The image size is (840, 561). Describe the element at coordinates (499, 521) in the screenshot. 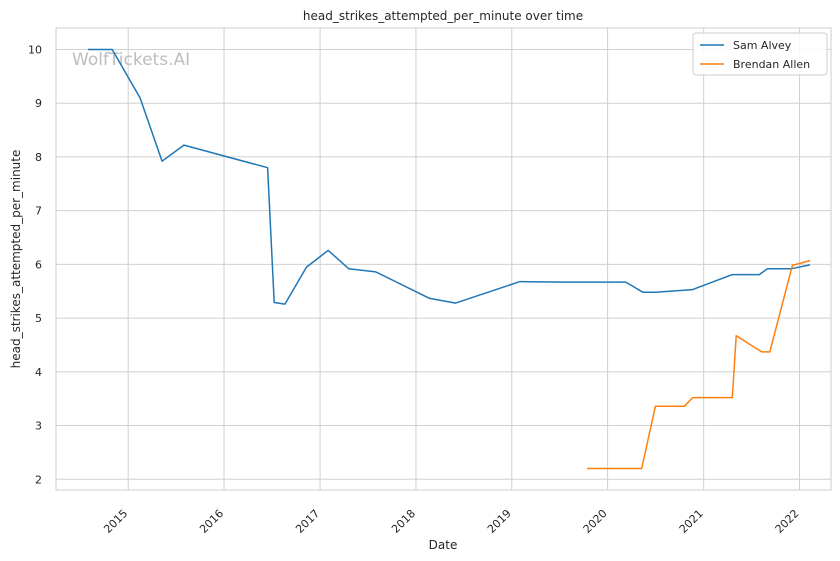

I see `x-tick-label: 2019` at that location.